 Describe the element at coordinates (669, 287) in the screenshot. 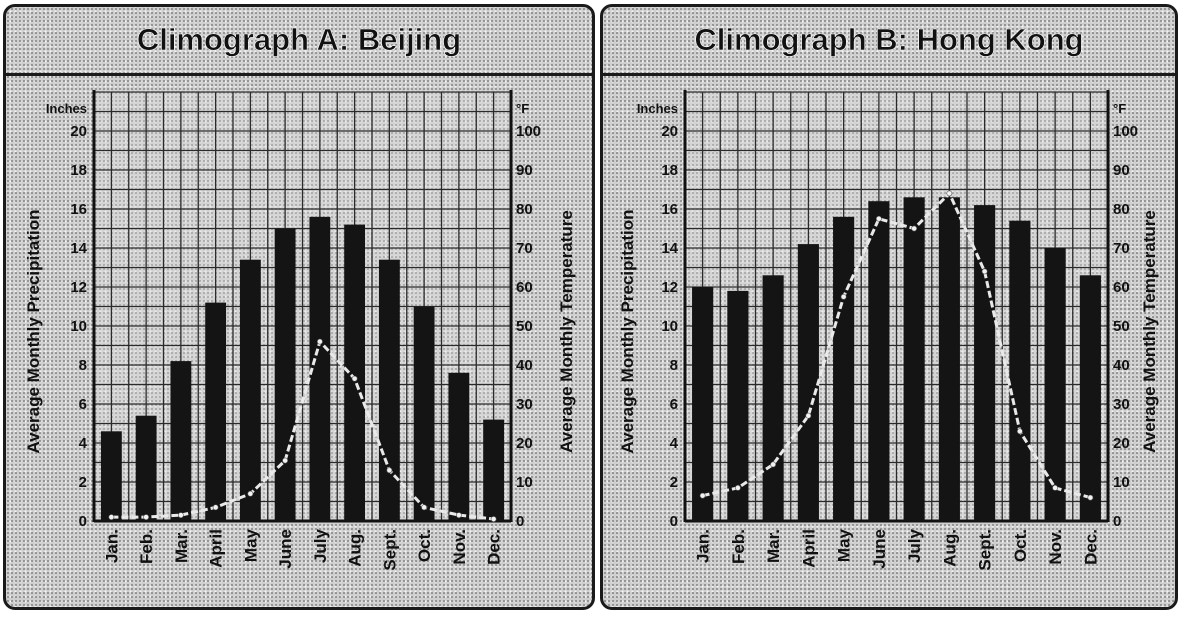

I see `climograph-b-left-tick-label: 12` at that location.